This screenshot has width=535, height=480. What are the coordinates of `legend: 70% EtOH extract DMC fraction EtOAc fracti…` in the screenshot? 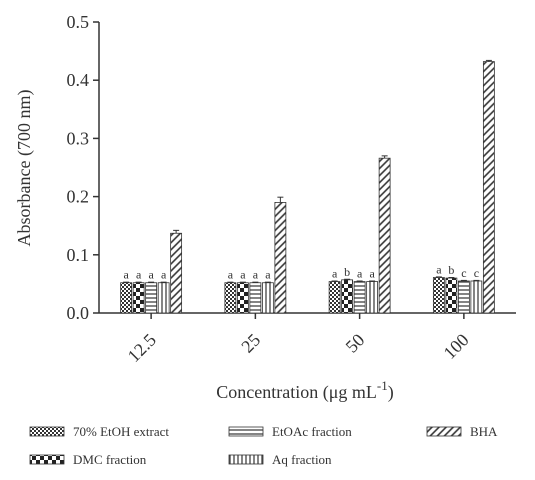 It's located at (263, 445).